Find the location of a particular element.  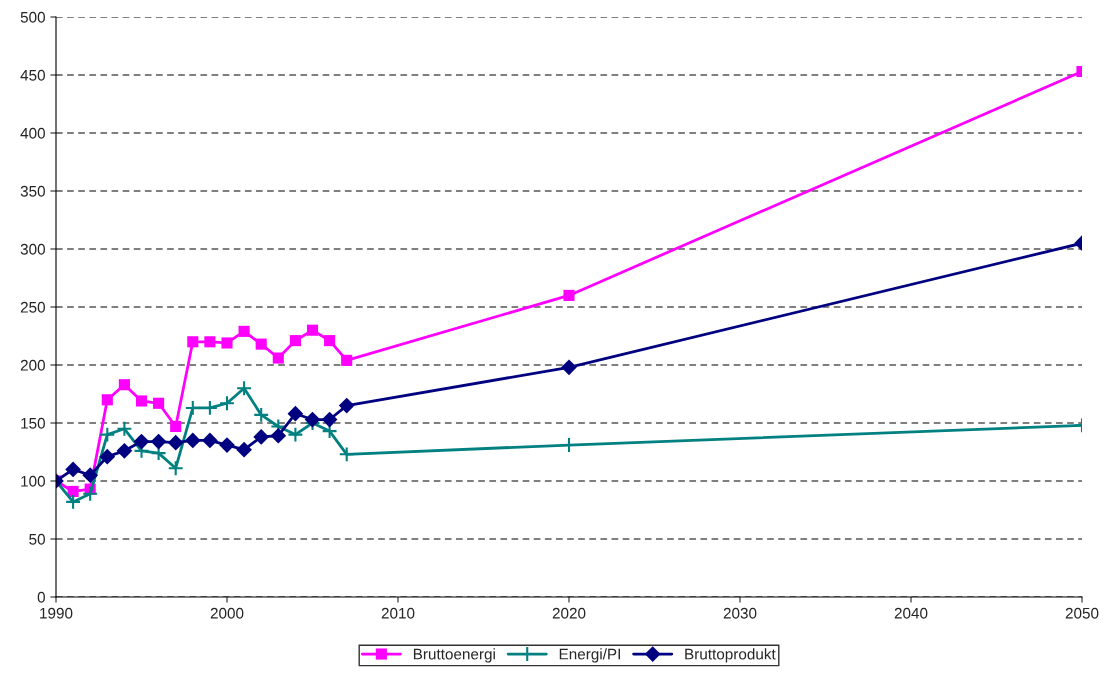

x-tick-label: 2050 is located at coordinates (1082, 613).